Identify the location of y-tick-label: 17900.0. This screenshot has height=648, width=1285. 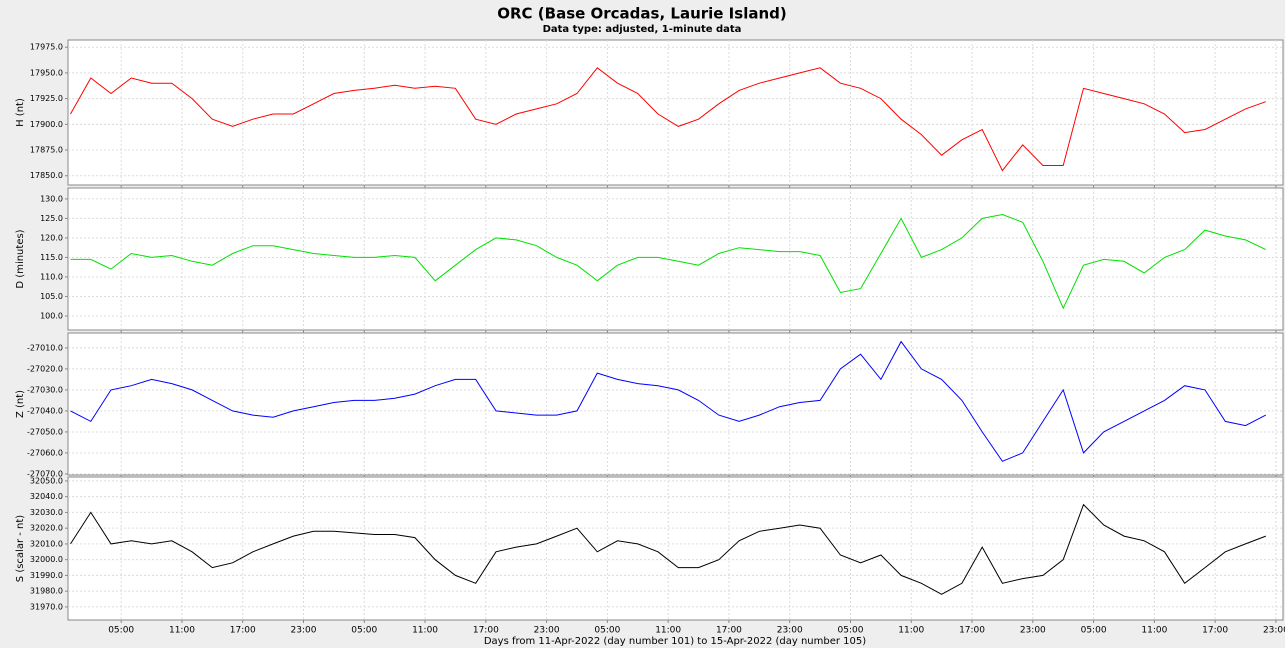
(46, 124).